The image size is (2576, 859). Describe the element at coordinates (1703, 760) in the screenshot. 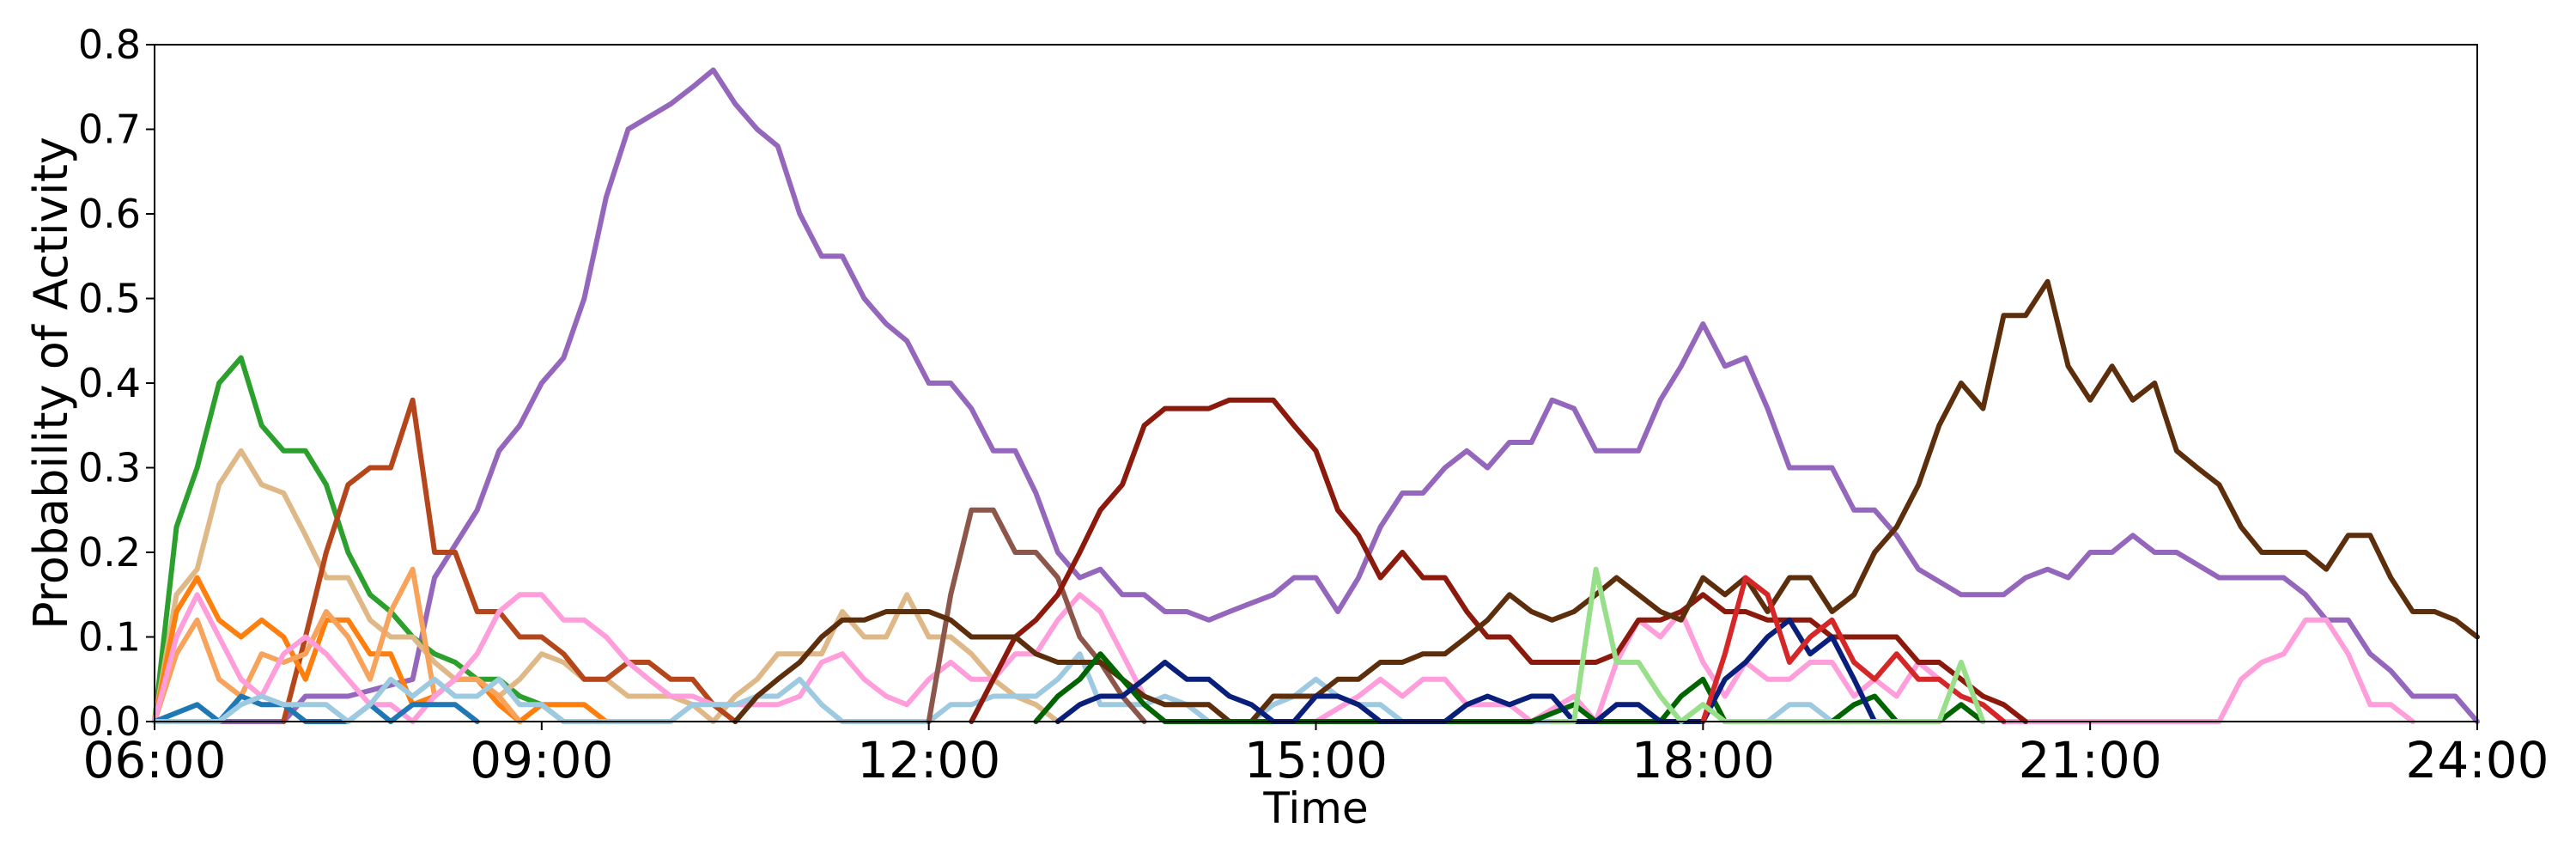

I see `x-tick-label: 18:00` at that location.